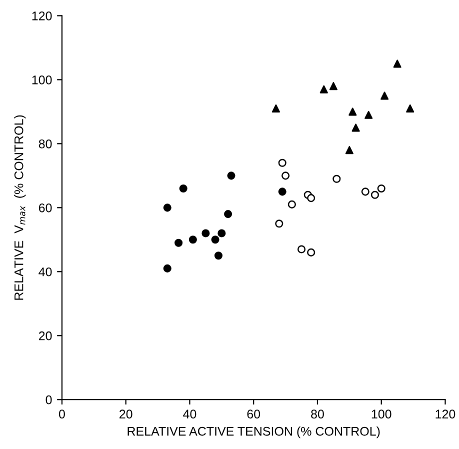  I want to click on x-tick-label: 100, so click(382, 414).